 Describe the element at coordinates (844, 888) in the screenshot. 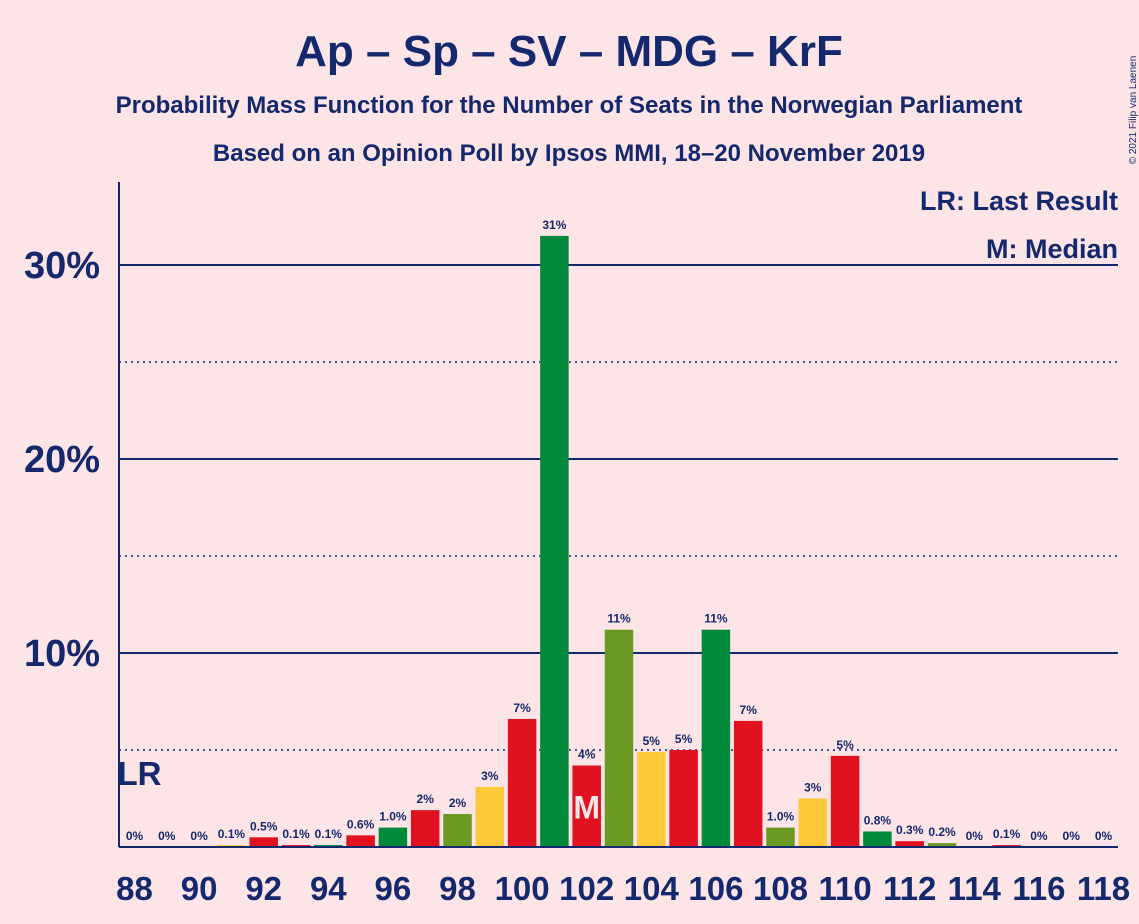

I see `x-tick-label: 110` at that location.